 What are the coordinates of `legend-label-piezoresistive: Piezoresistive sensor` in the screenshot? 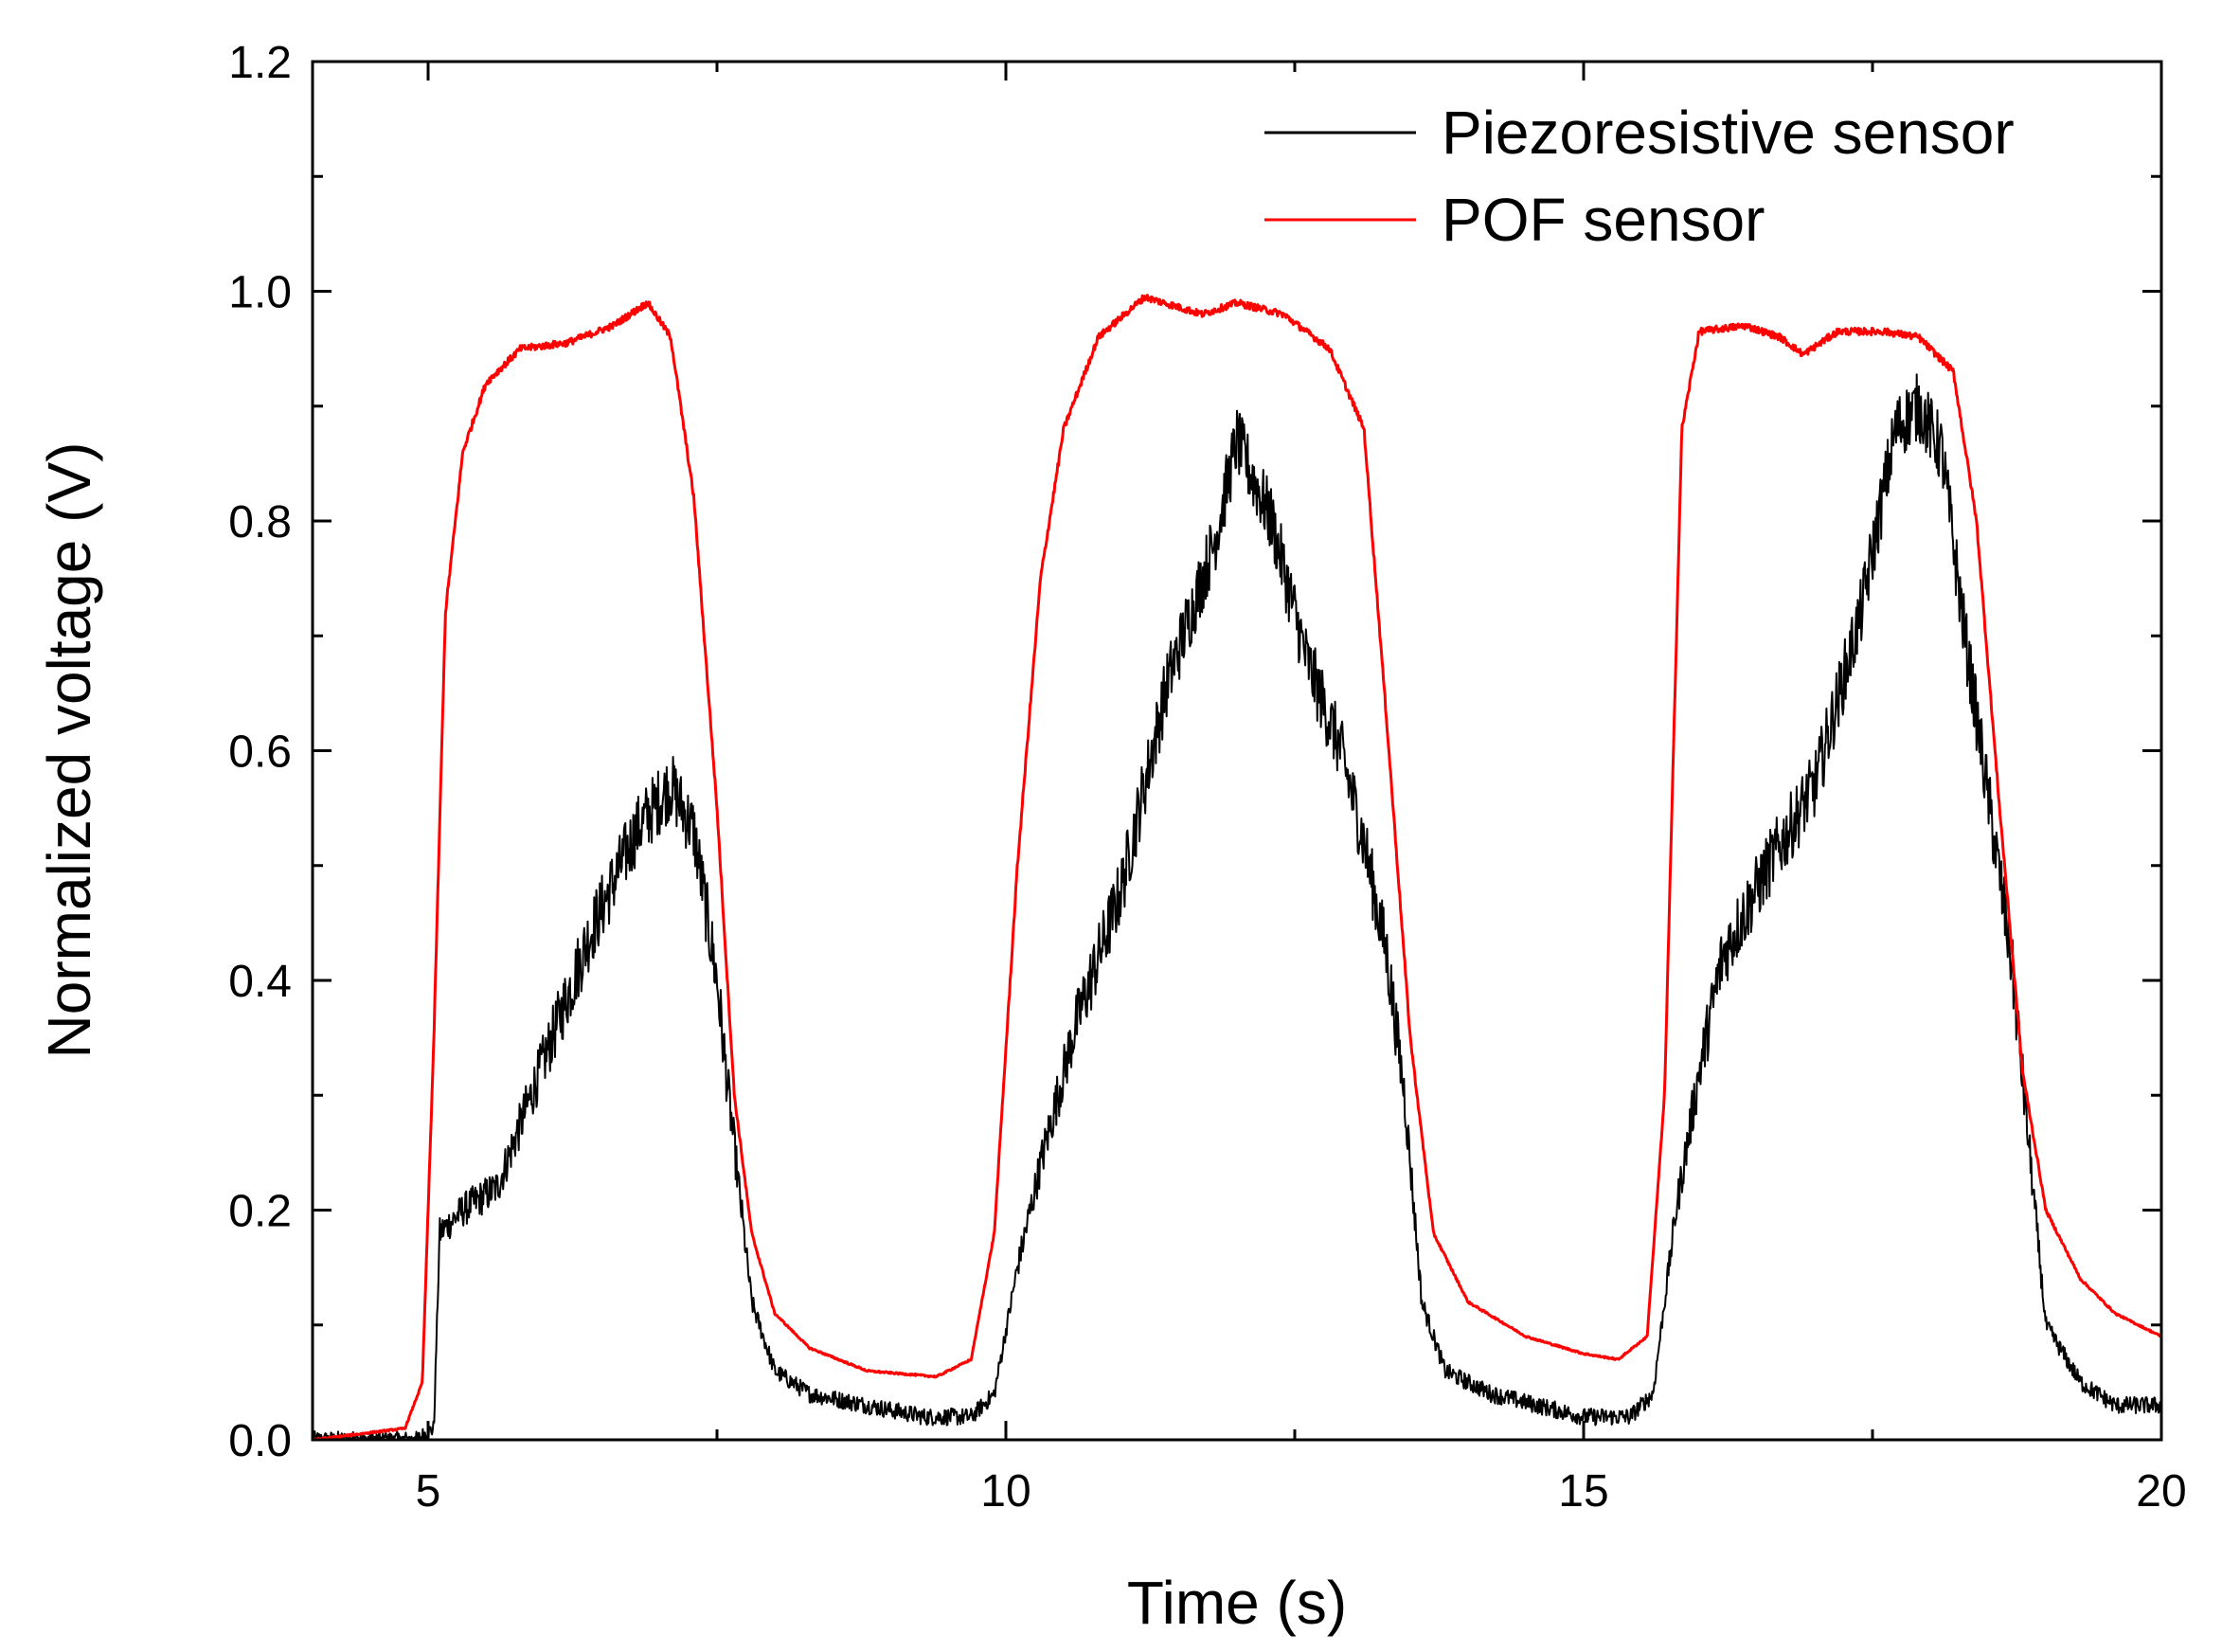 It's located at (1728, 133).